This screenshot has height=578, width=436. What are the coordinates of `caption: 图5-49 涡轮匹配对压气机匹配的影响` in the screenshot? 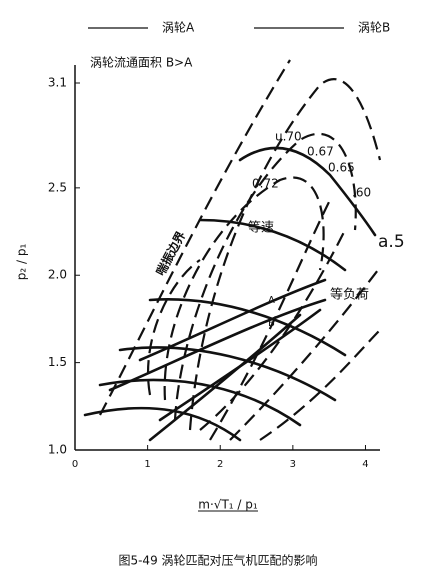 It's located at (217, 560).